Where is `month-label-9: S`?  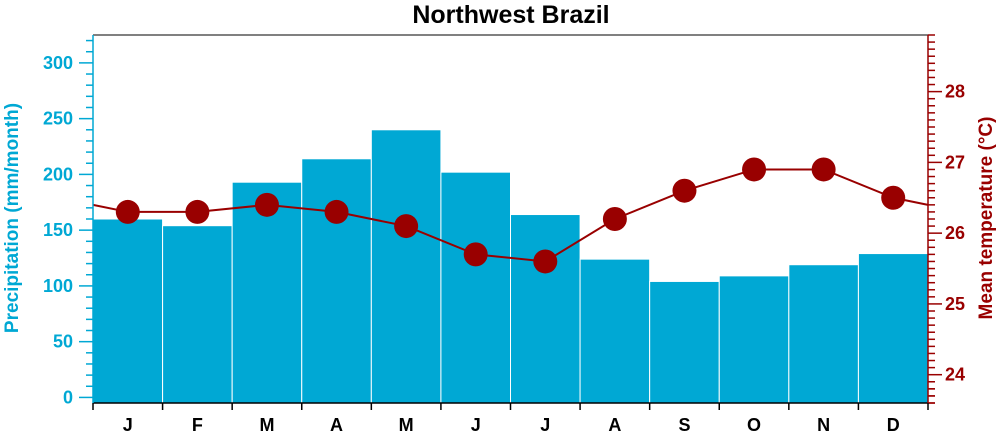
month-label-9: S is located at coordinates (684, 424).